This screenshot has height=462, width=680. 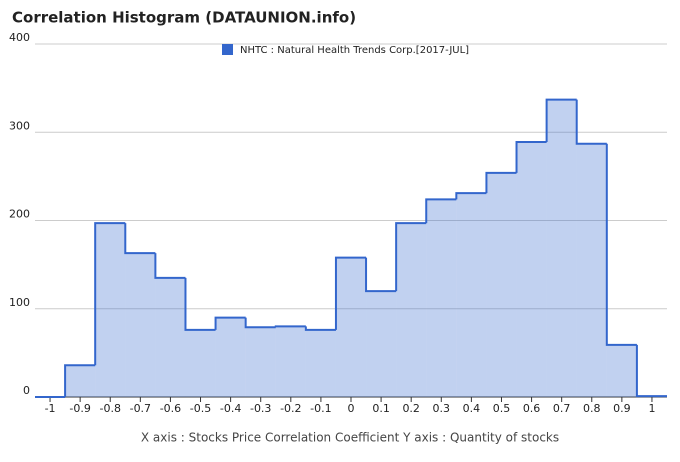 I want to click on x-tick-label: -0.3, so click(x=260, y=408).